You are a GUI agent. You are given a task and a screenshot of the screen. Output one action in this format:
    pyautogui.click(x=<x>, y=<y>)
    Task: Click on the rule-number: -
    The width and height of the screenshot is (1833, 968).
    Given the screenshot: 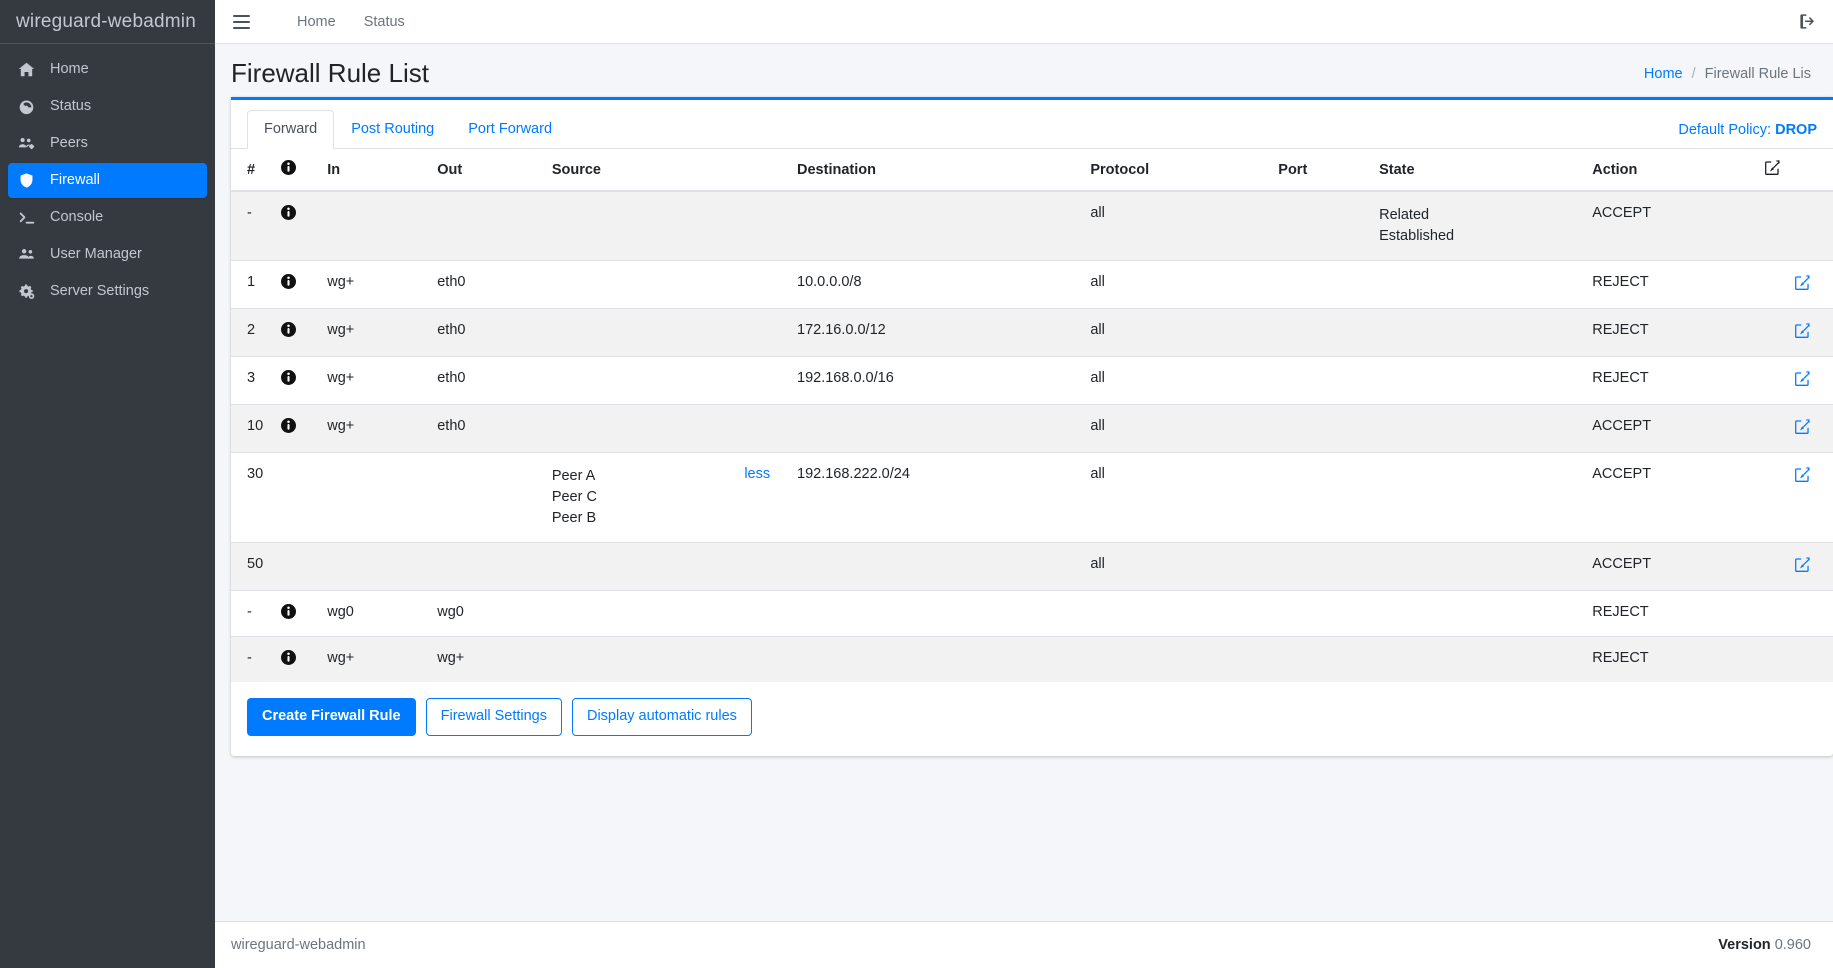 What is the action you would take?
    pyautogui.click(x=256, y=225)
    